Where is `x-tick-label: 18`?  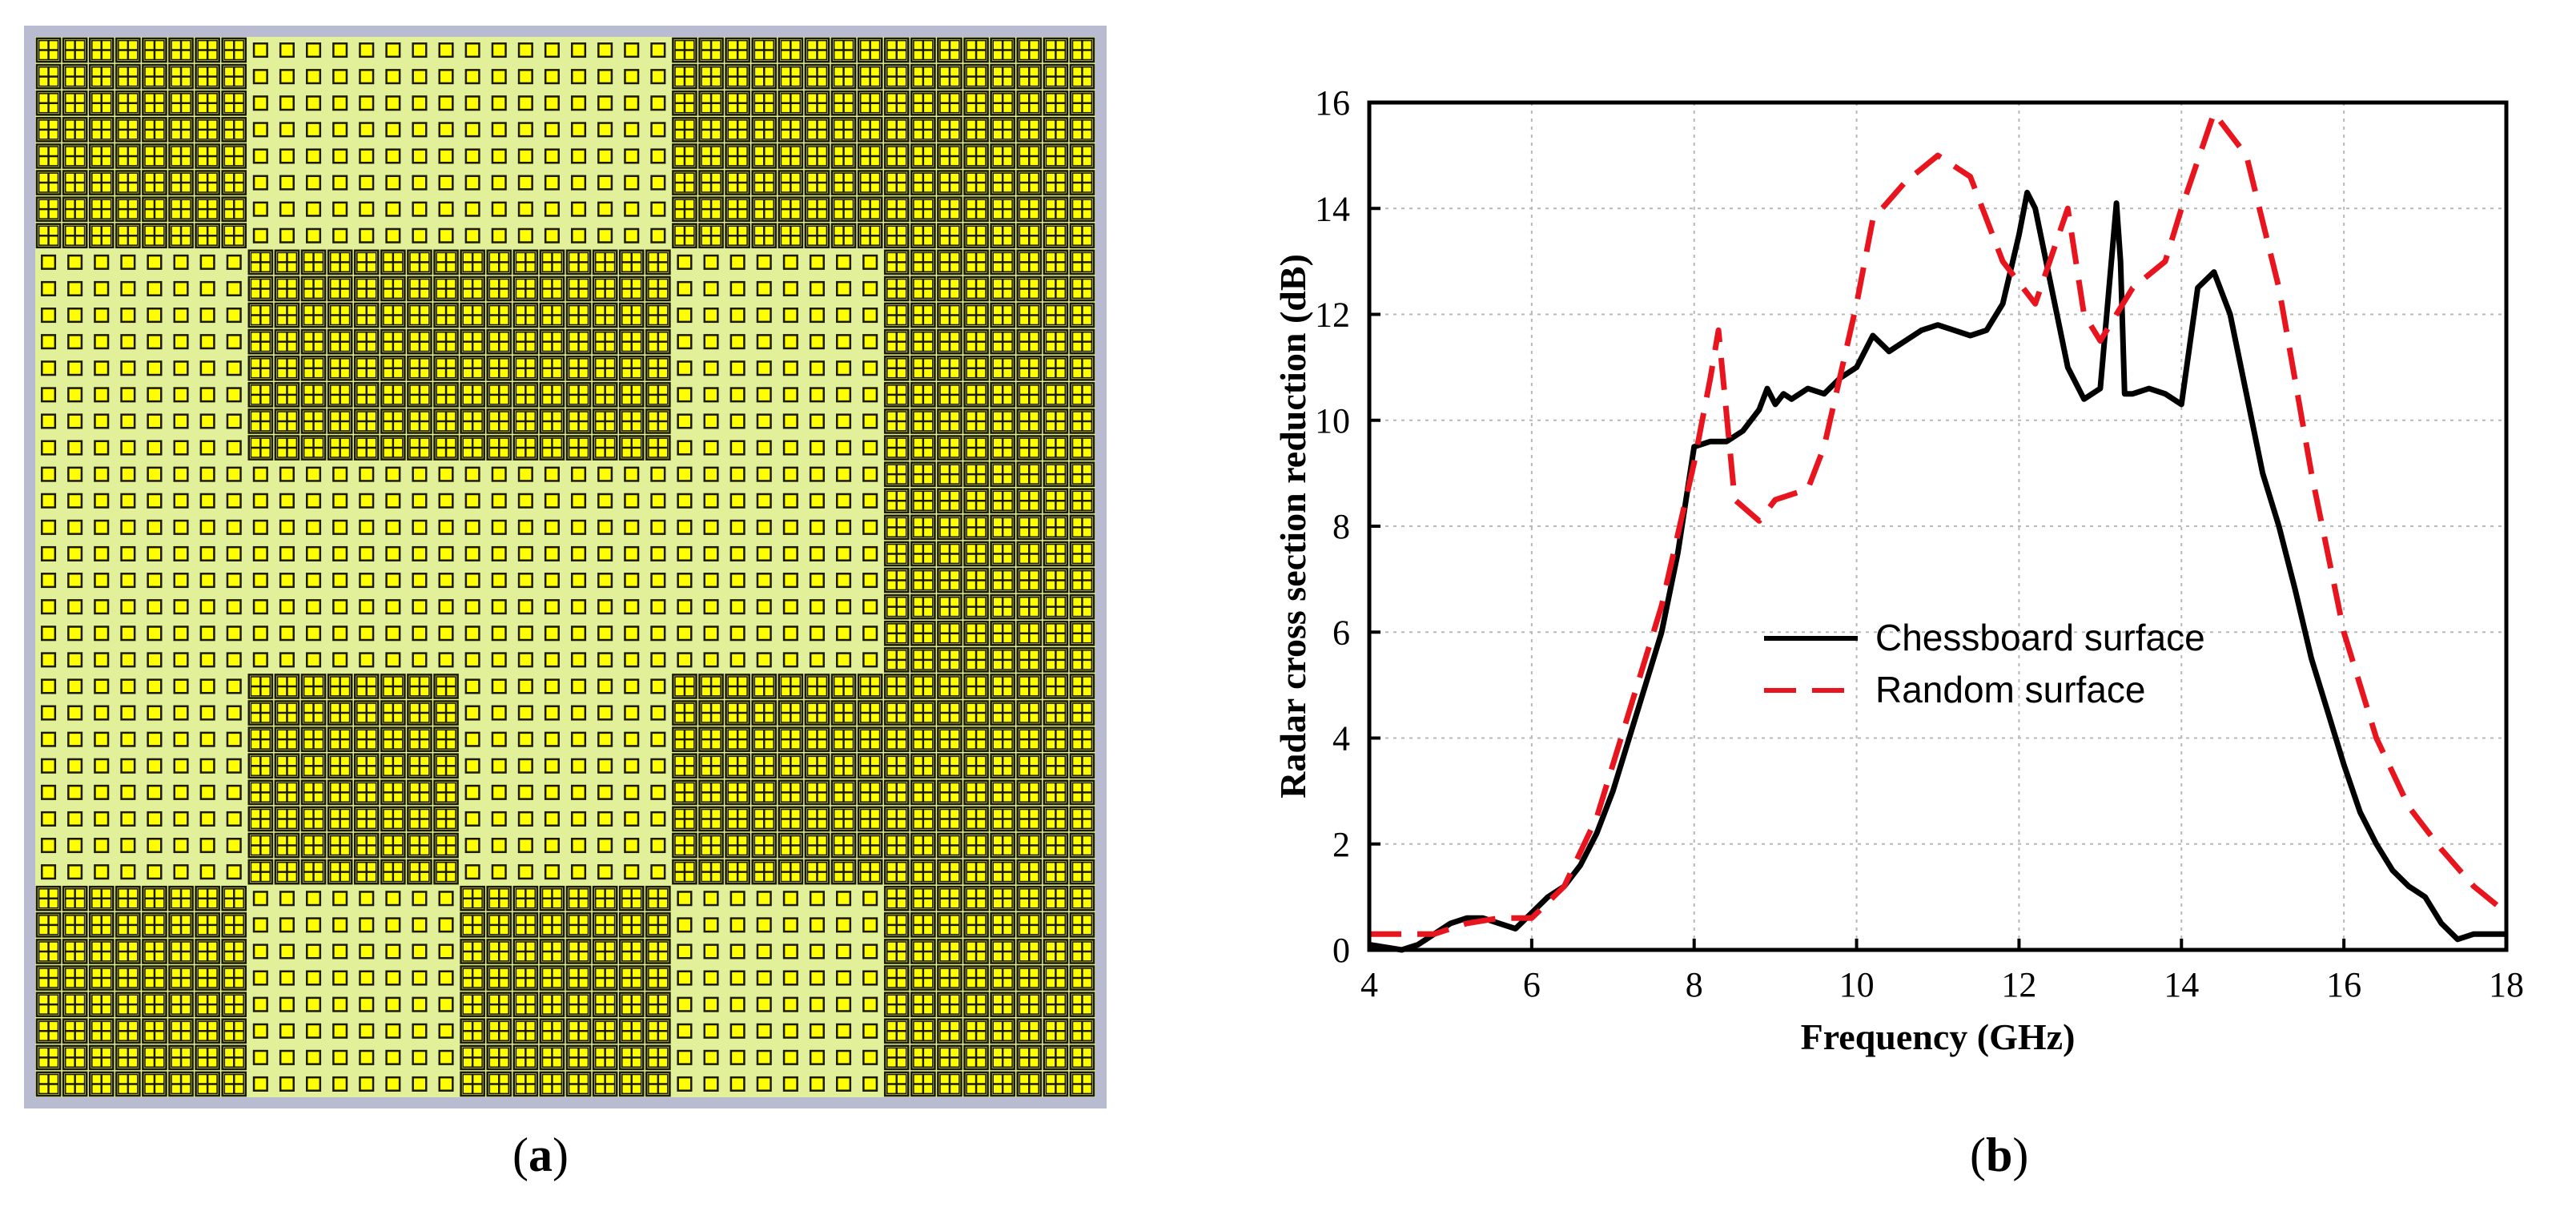
x-tick-label: 18 is located at coordinates (2506, 984).